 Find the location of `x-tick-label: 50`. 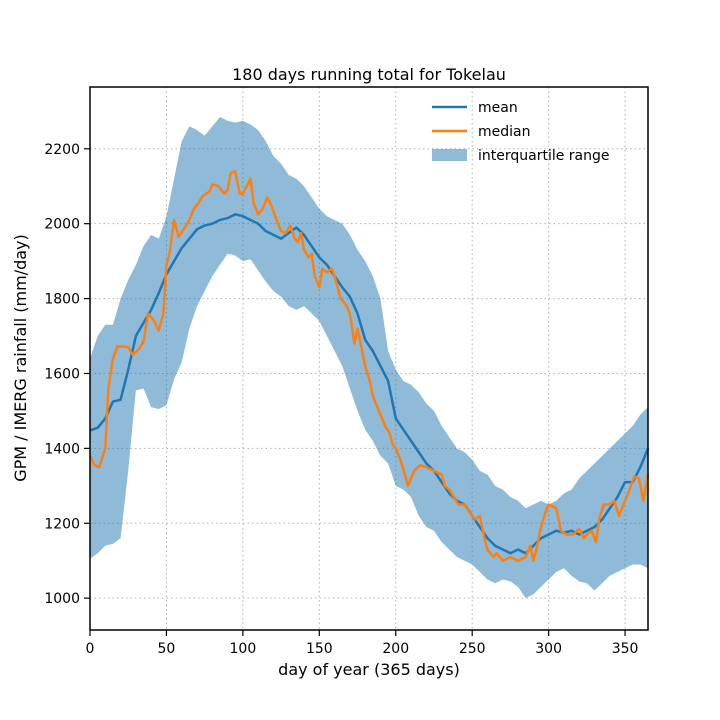

x-tick-label: 50 is located at coordinates (167, 649).